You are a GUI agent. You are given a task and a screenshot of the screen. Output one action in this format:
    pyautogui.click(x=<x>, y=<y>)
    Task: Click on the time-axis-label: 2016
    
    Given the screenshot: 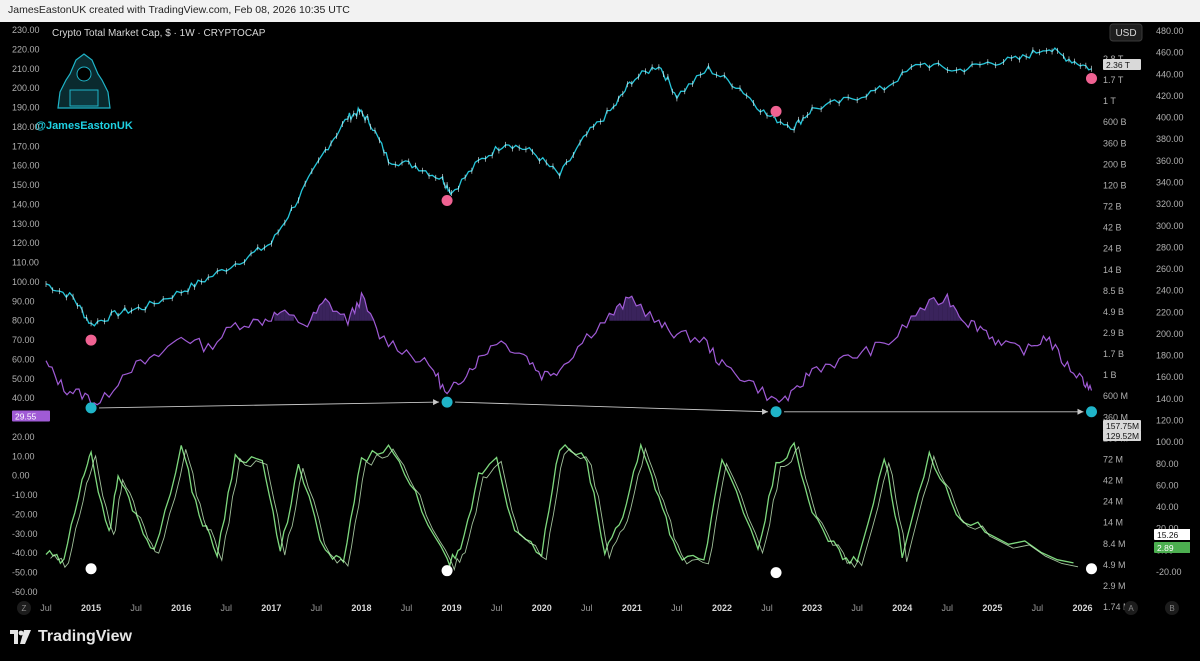 What is the action you would take?
    pyautogui.click(x=181, y=608)
    